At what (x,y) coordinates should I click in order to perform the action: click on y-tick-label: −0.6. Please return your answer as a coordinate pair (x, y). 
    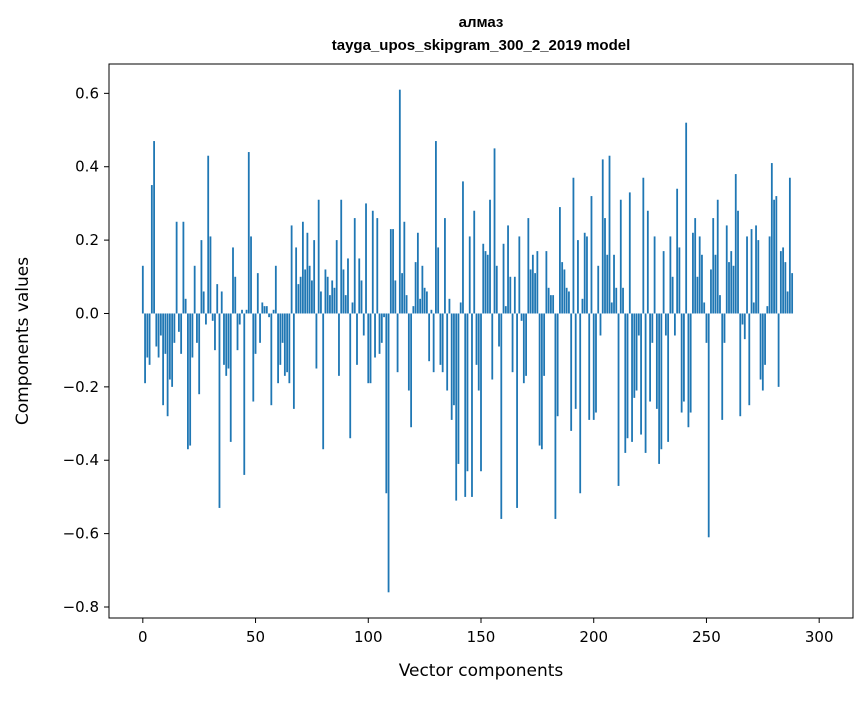
    Looking at the image, I should click on (81, 534).